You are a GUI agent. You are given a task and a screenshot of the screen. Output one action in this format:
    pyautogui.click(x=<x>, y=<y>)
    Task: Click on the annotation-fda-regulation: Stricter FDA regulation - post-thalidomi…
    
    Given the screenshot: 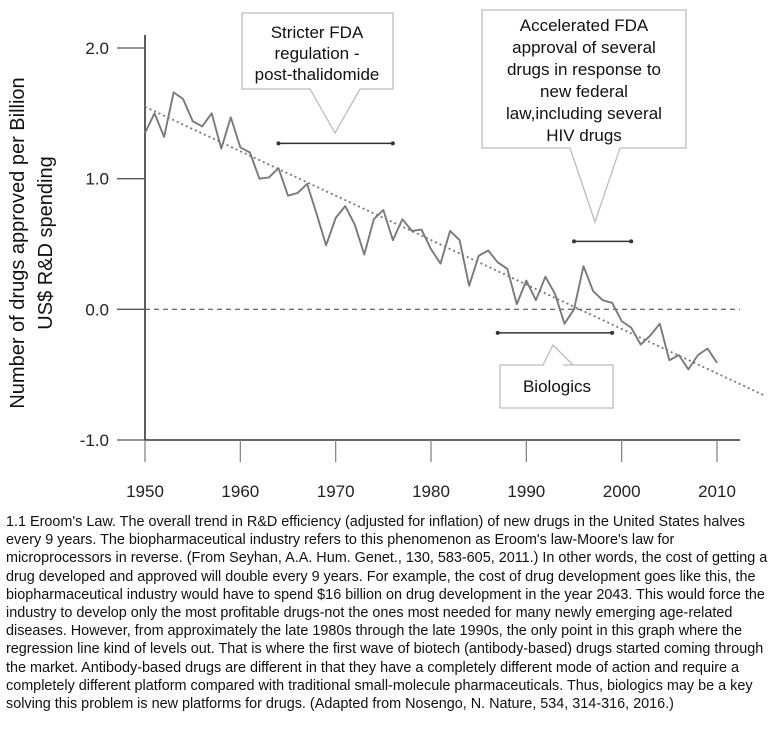 What is the action you would take?
    pyautogui.click(x=318, y=79)
    